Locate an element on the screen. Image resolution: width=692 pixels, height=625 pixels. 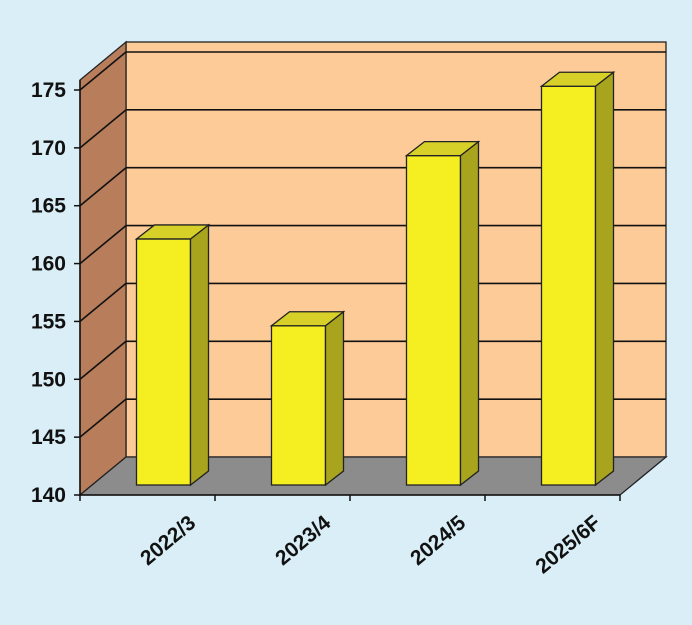
y-tick-label: 150 is located at coordinates (48, 379).